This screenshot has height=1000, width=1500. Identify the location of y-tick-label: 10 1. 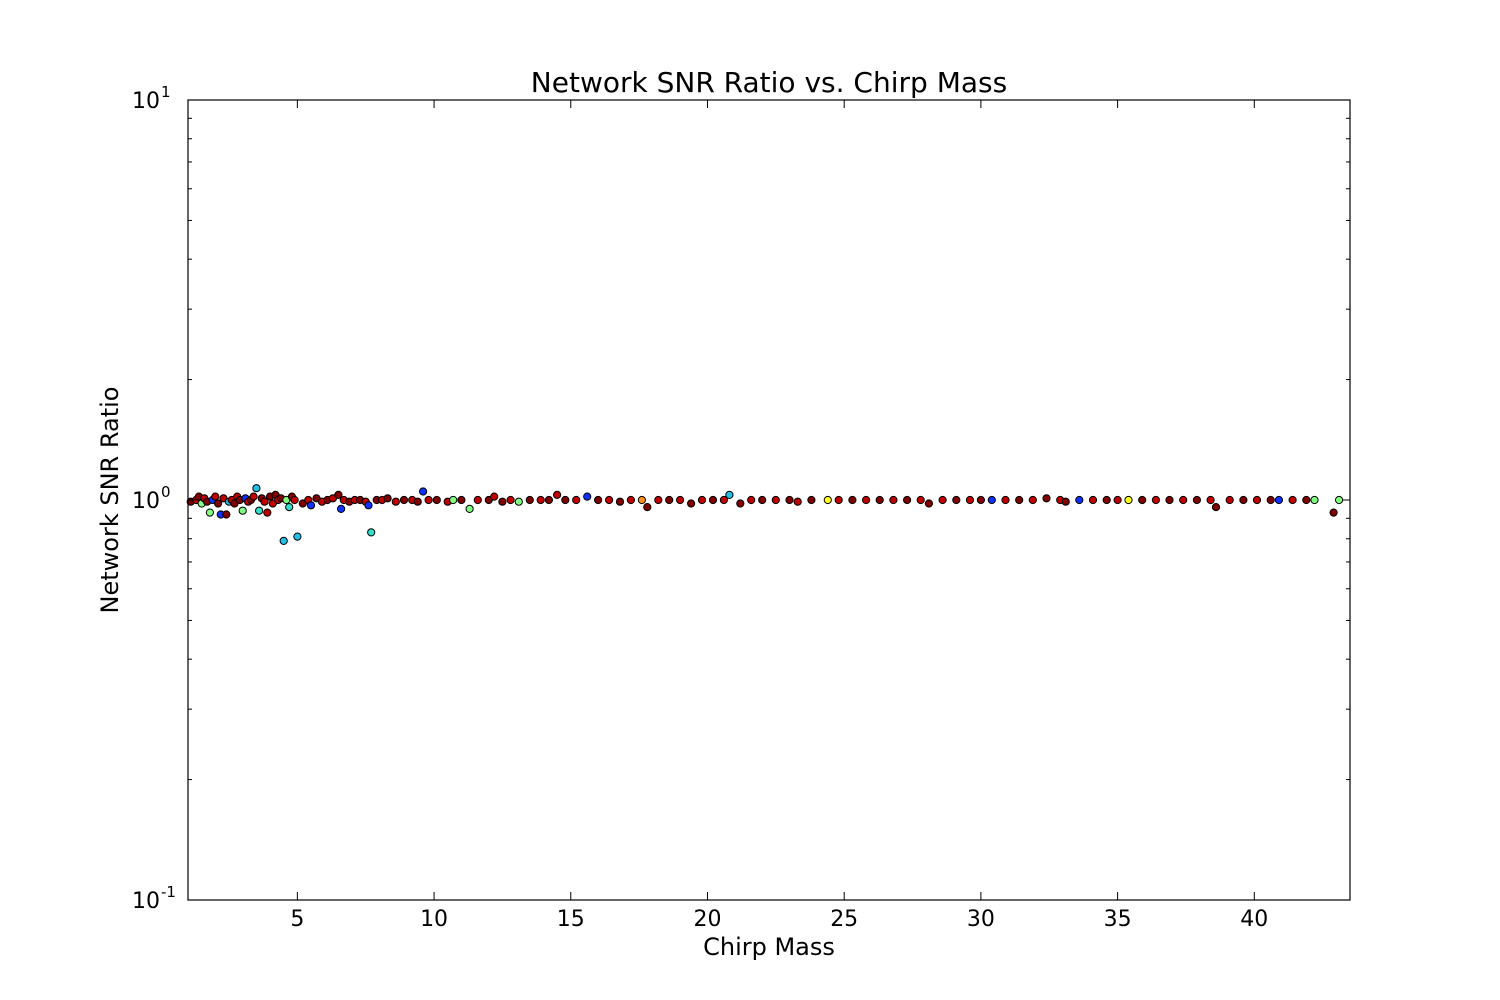
(151, 98).